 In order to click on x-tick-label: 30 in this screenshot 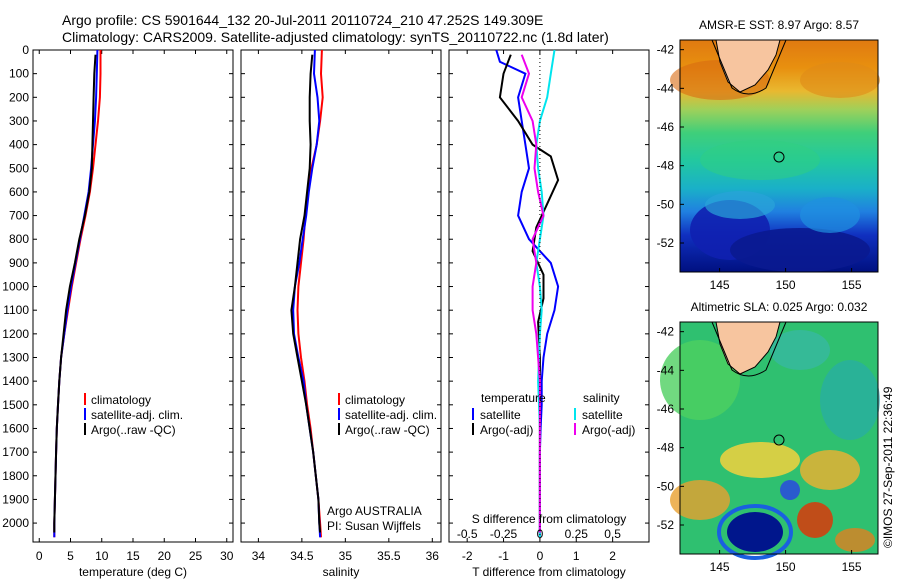, I will do `click(227, 556)`.